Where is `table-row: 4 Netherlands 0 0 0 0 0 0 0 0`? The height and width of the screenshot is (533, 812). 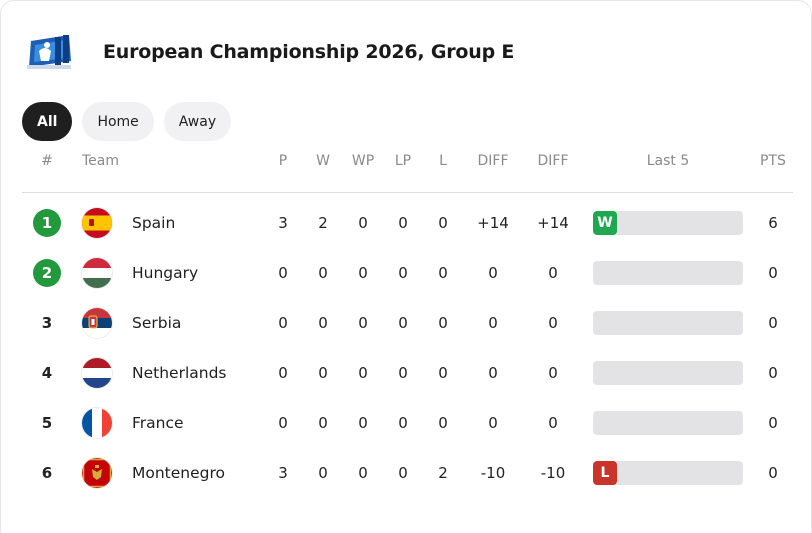 table-row: 4 Netherlands 0 0 0 0 0 0 0 0 is located at coordinates (407, 373).